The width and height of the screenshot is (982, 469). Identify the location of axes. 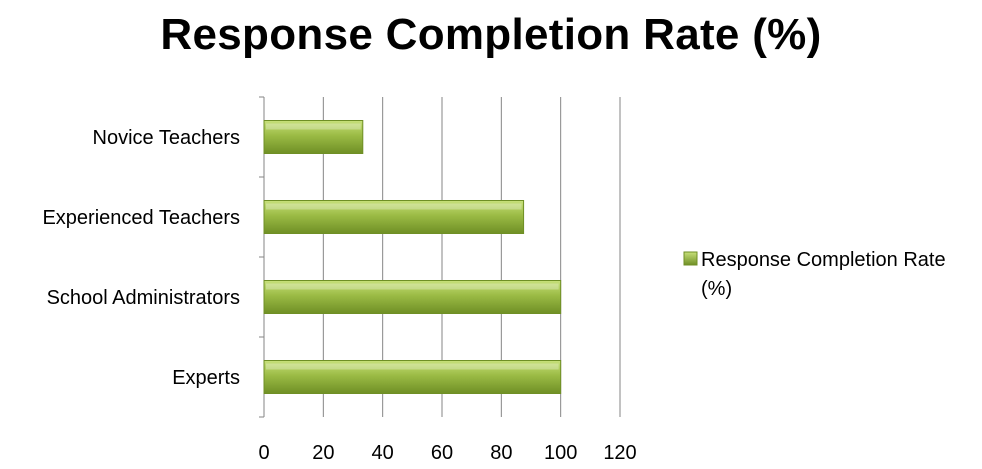
(262, 257).